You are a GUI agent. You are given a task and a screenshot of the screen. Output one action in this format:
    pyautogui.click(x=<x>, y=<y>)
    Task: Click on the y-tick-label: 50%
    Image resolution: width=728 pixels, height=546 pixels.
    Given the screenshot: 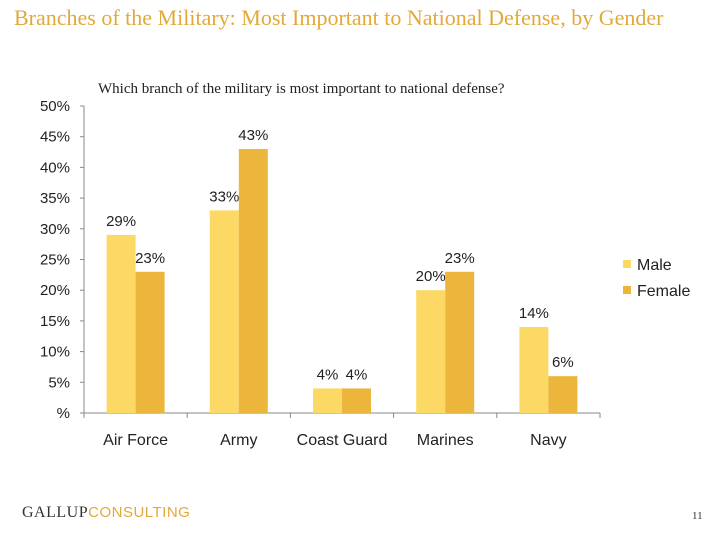 What is the action you would take?
    pyautogui.click(x=55, y=106)
    